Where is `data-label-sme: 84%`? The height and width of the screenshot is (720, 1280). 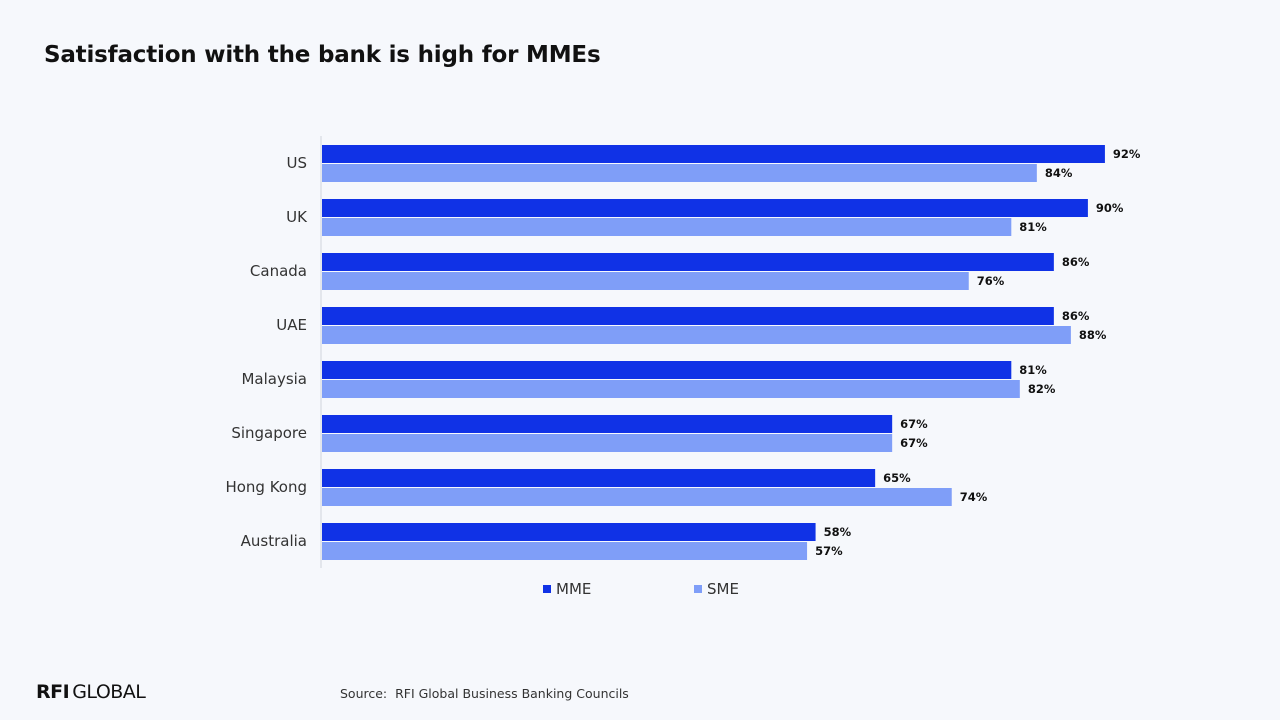 data-label-sme: 84% is located at coordinates (1059, 173).